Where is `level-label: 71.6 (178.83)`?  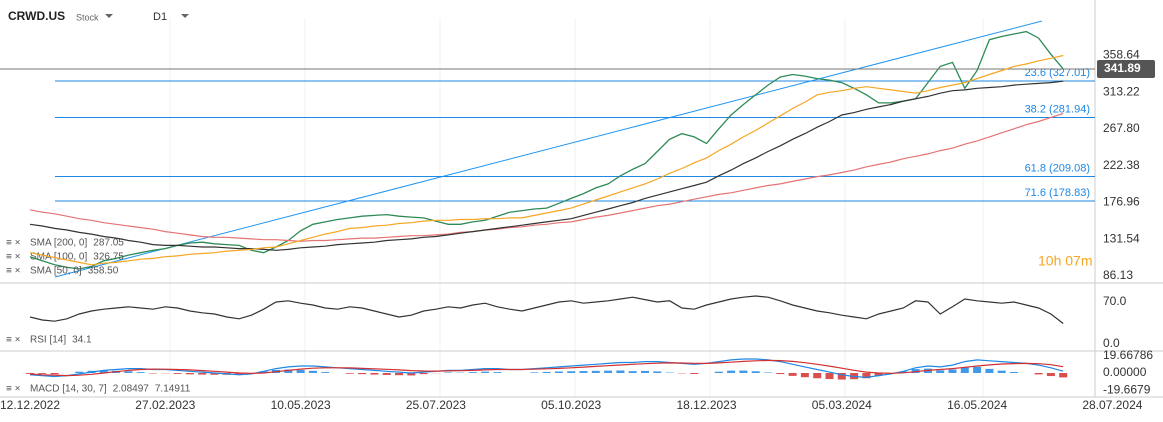 level-label: 71.6 (178.83) is located at coordinates (1057, 193).